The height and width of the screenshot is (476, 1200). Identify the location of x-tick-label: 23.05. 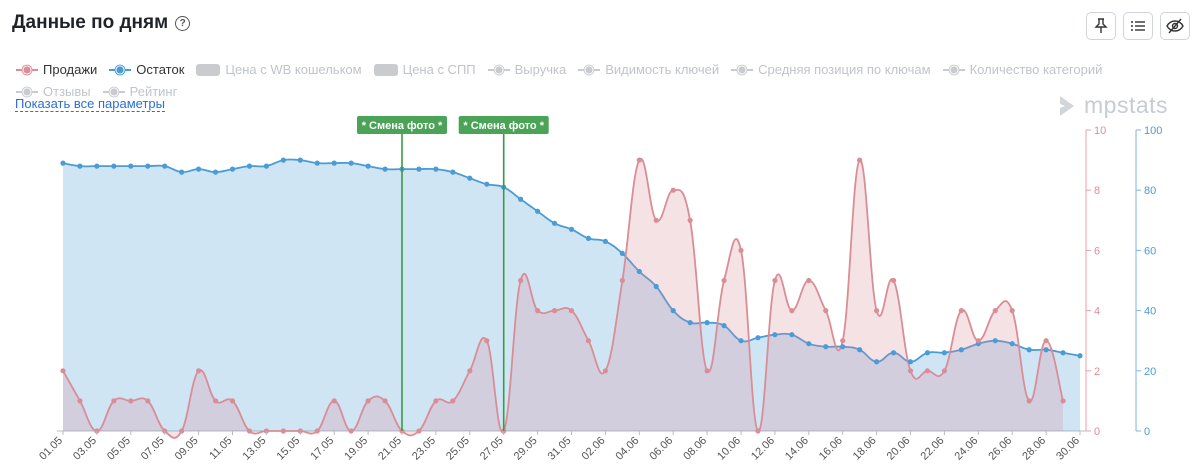
(424, 449).